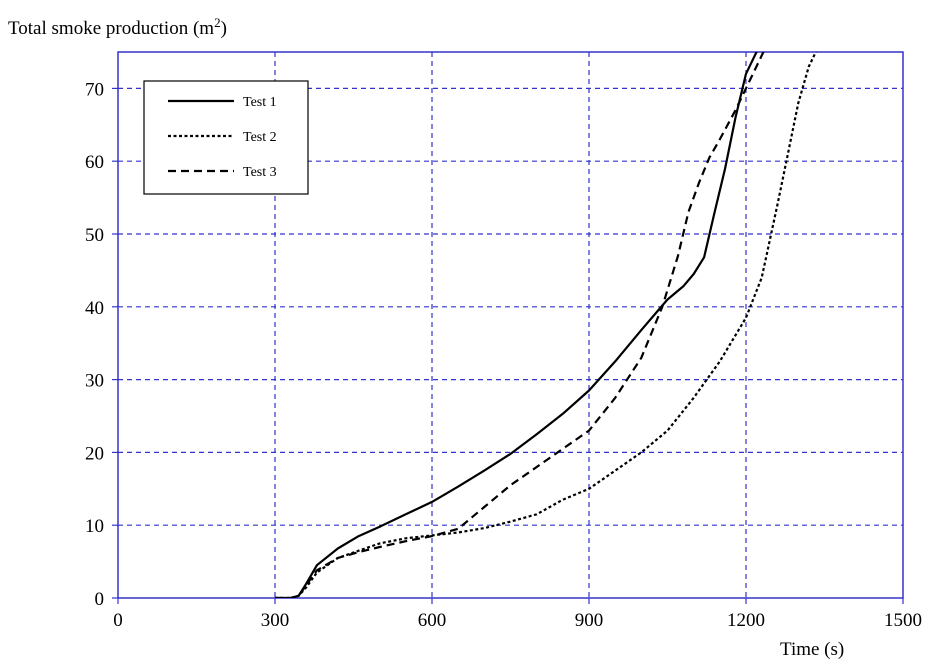 The width and height of the screenshot is (933, 659). What do you see at coordinates (746, 620) in the screenshot?
I see `x-tick-label-1200: 1200` at bounding box center [746, 620].